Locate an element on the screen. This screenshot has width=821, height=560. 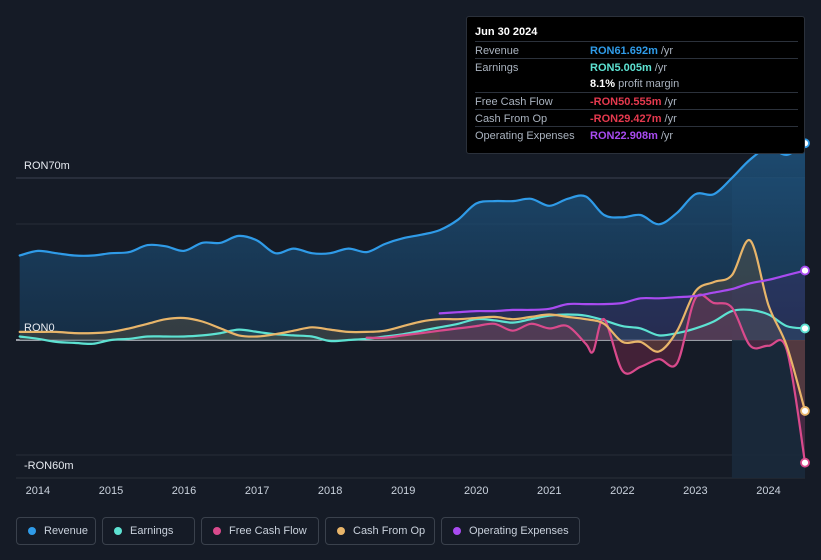
x-tick-label: 2020 is located at coordinates (476, 491).